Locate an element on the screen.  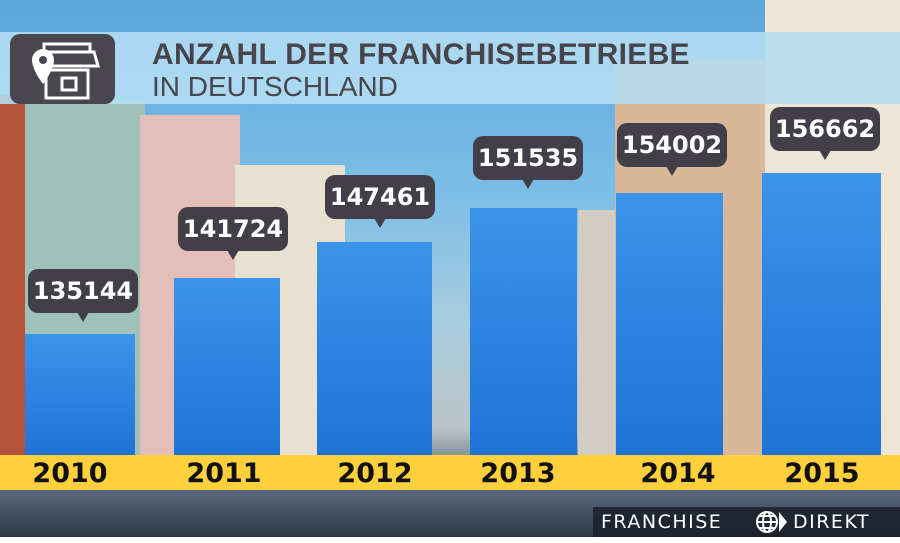
bar-2015 is located at coordinates (821, 314).